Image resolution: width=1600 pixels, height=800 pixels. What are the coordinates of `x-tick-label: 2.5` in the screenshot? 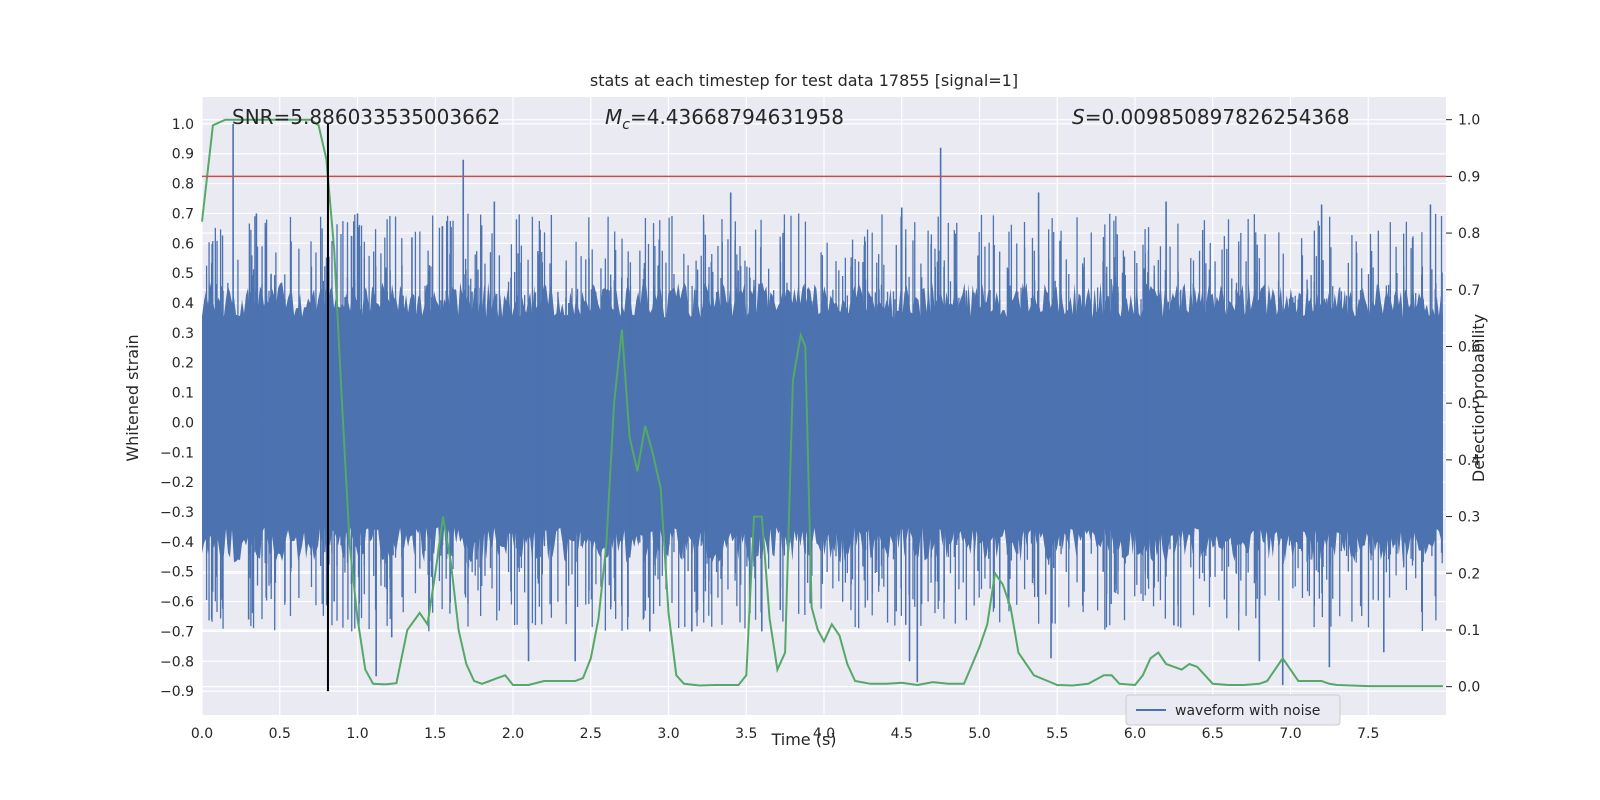 It's located at (591, 734).